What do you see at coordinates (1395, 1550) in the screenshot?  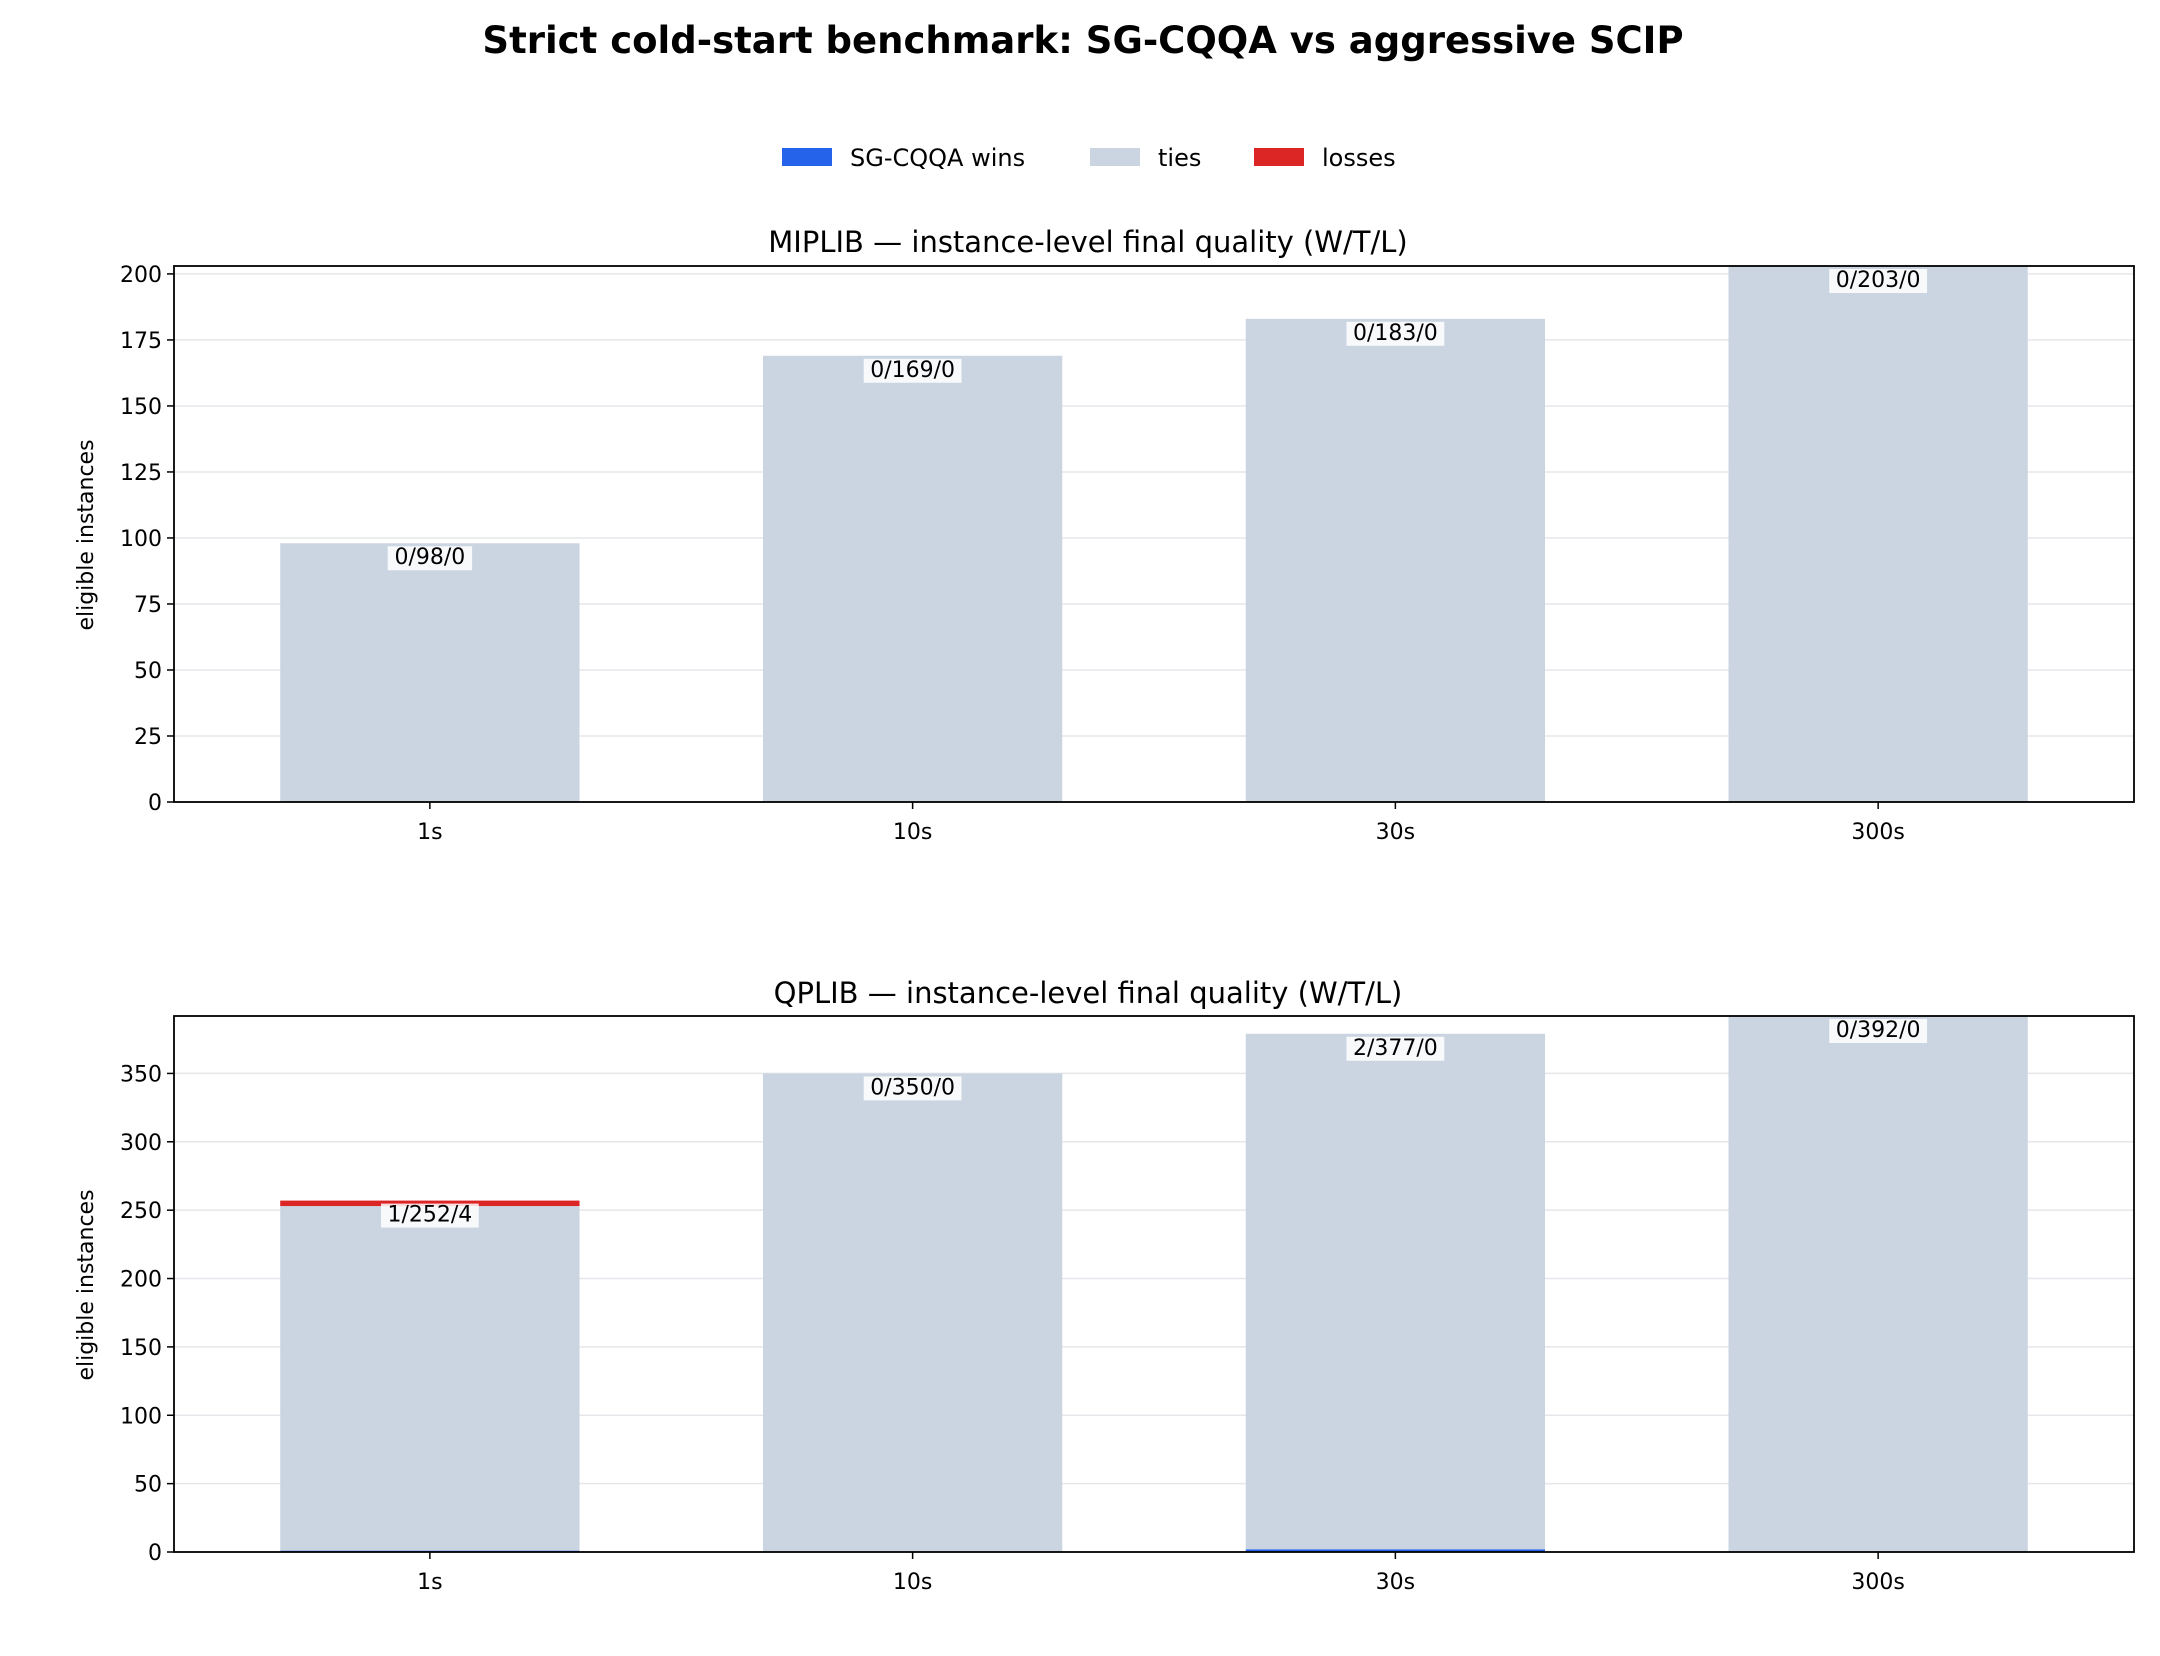 I see `qplib-bar-sg-cqqa-wins` at bounding box center [1395, 1550].